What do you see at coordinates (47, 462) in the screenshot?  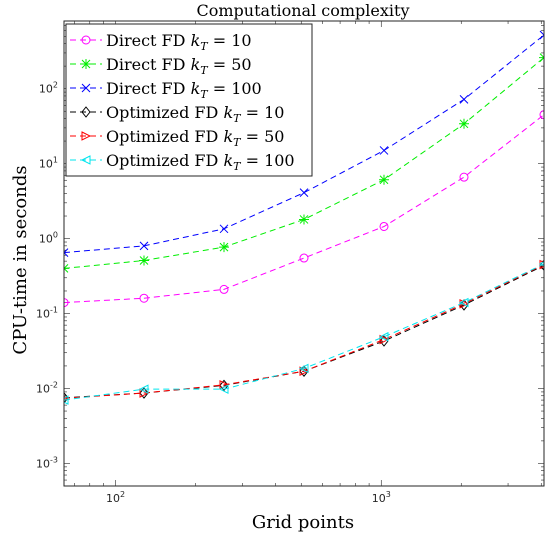 I see `y-tick-label: 10⁻³` at bounding box center [47, 462].